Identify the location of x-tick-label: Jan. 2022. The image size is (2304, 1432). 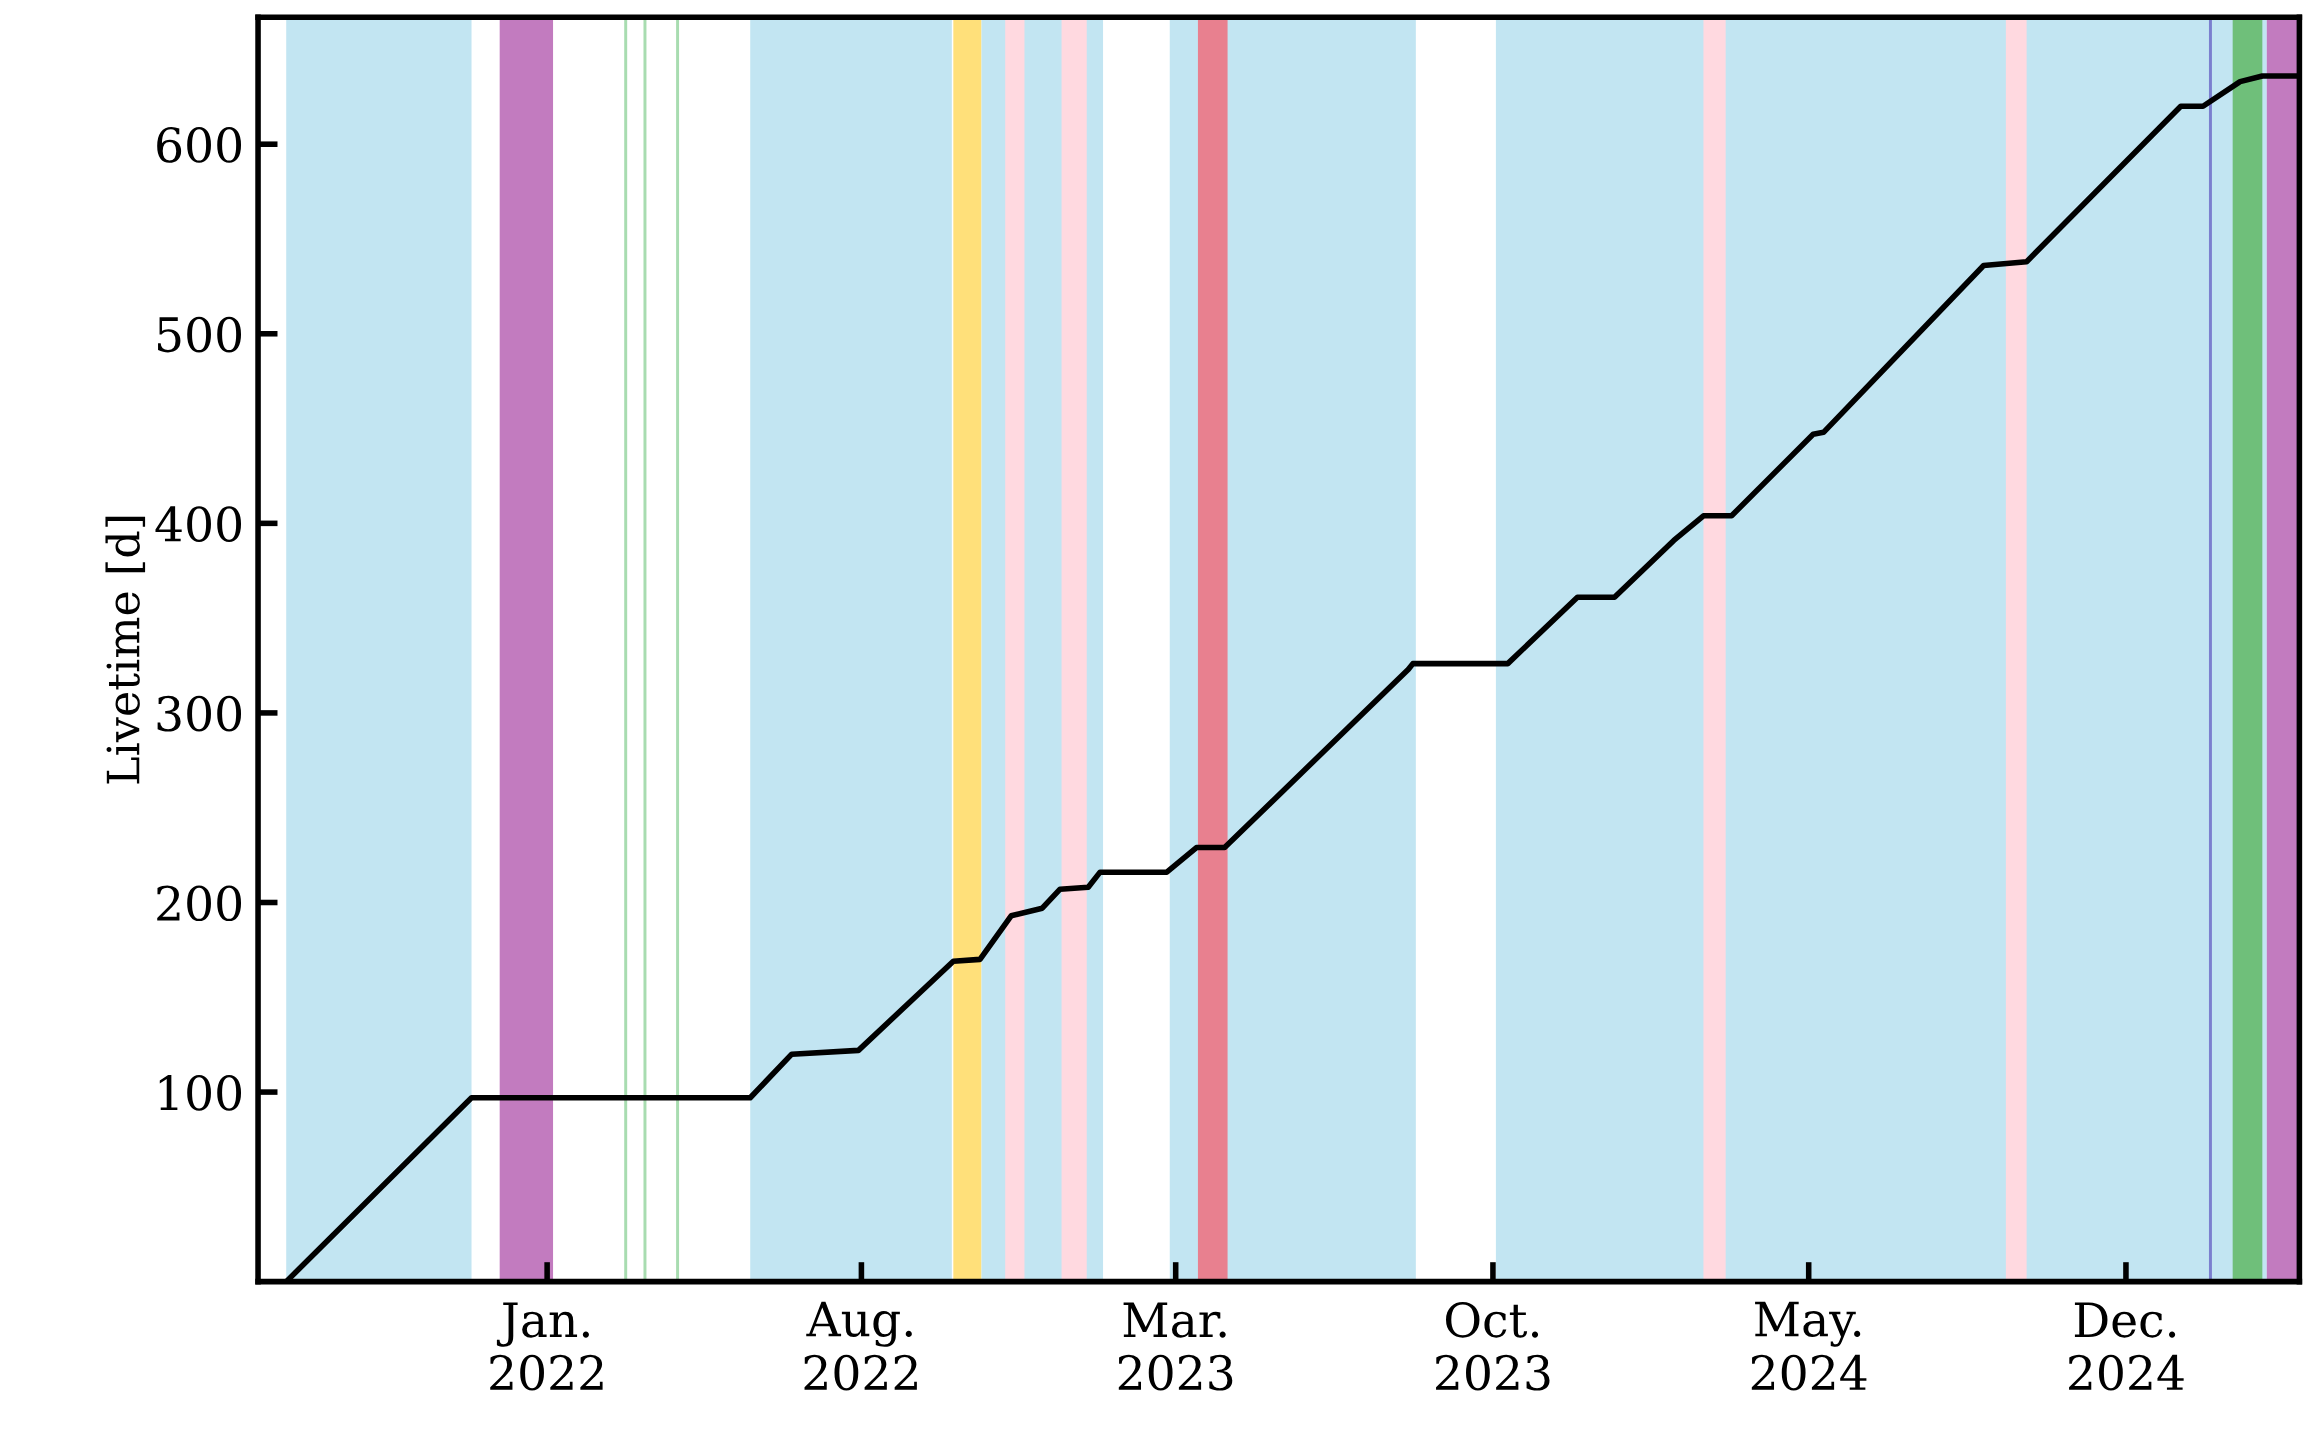
(546, 1346).